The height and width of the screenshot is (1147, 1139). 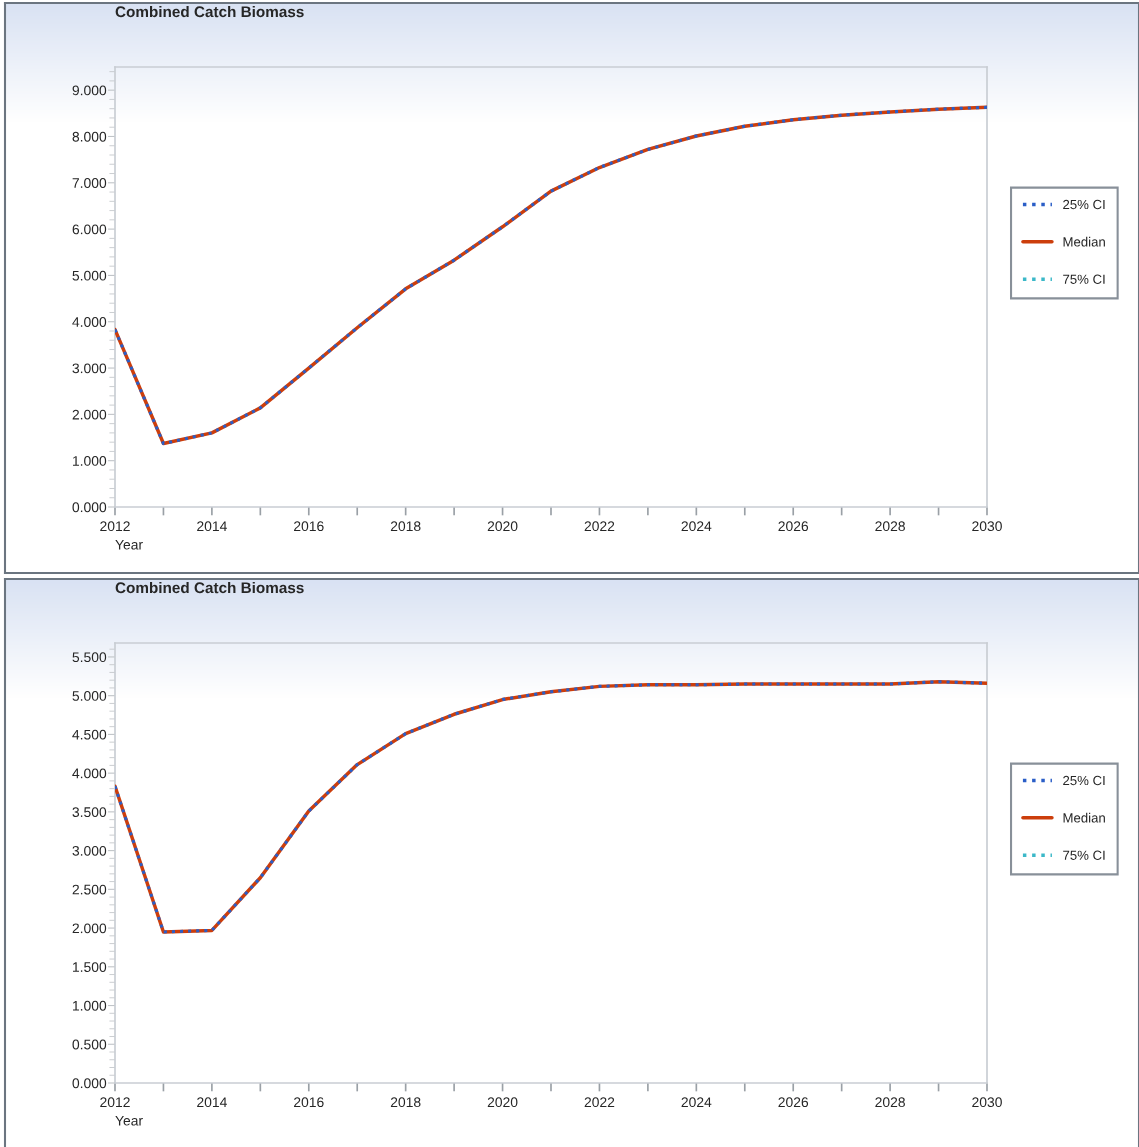 What do you see at coordinates (89, 734) in the screenshot?
I see `y-tick-label: 4.500` at bounding box center [89, 734].